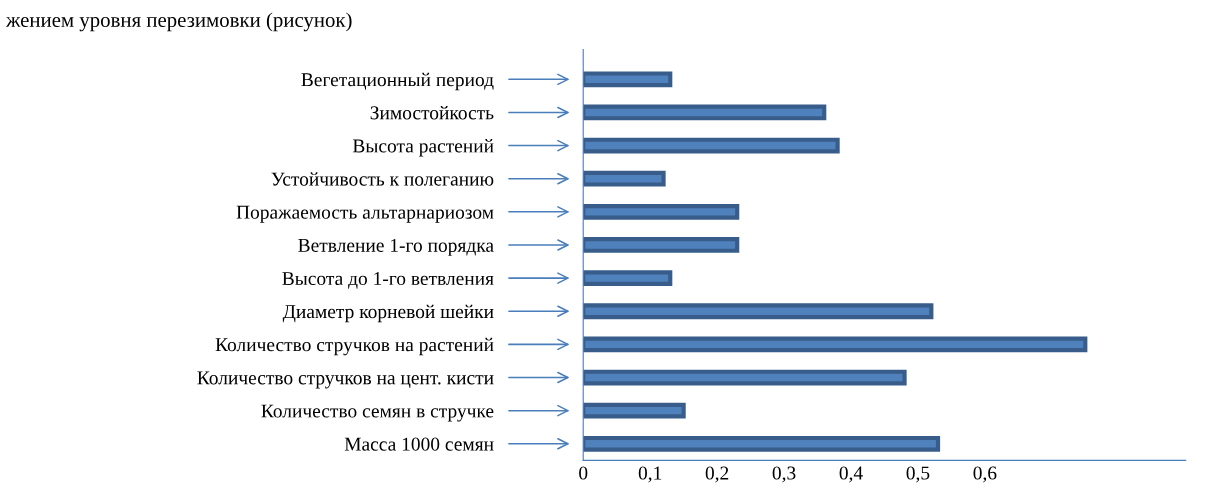  I want to click on x-tick-label: 0,4, so click(851, 474).